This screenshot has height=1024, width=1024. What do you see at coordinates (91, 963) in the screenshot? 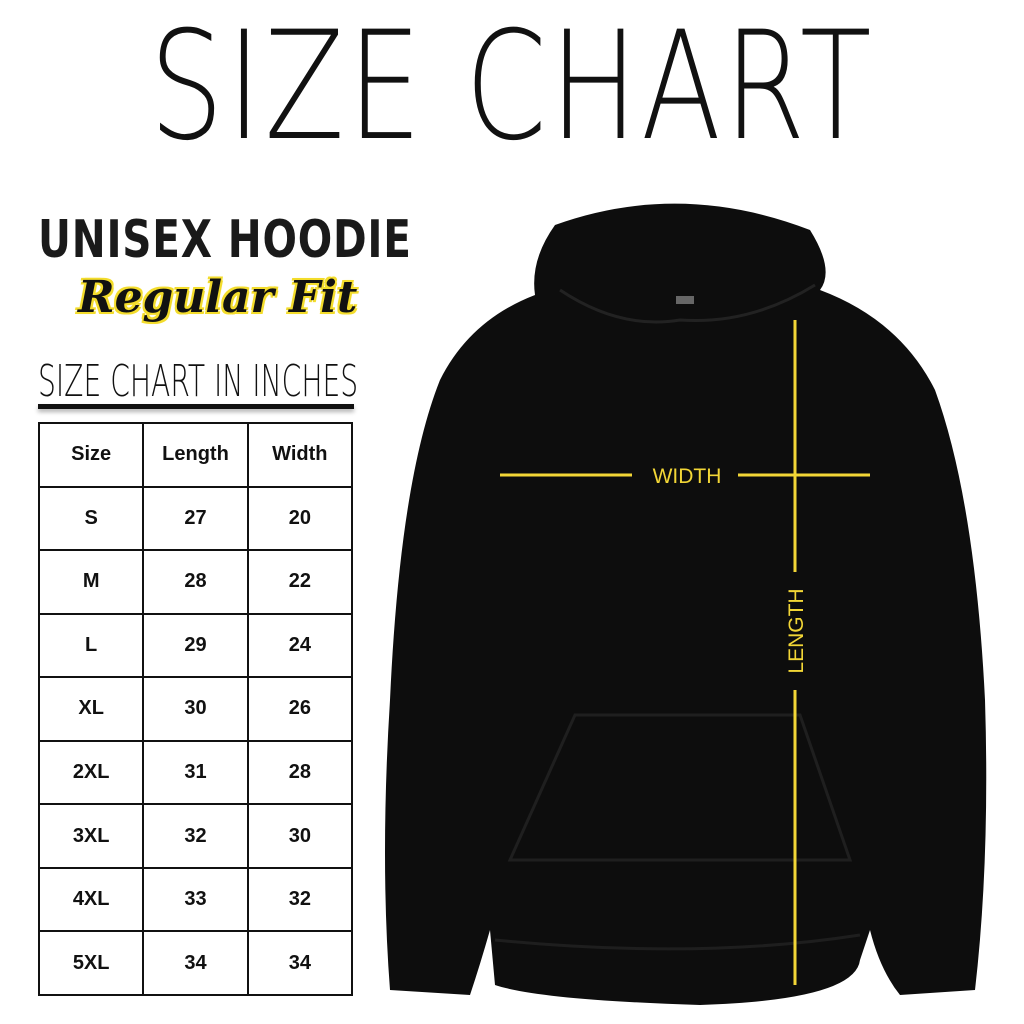
I see `table-cell: 5XL` at bounding box center [91, 963].